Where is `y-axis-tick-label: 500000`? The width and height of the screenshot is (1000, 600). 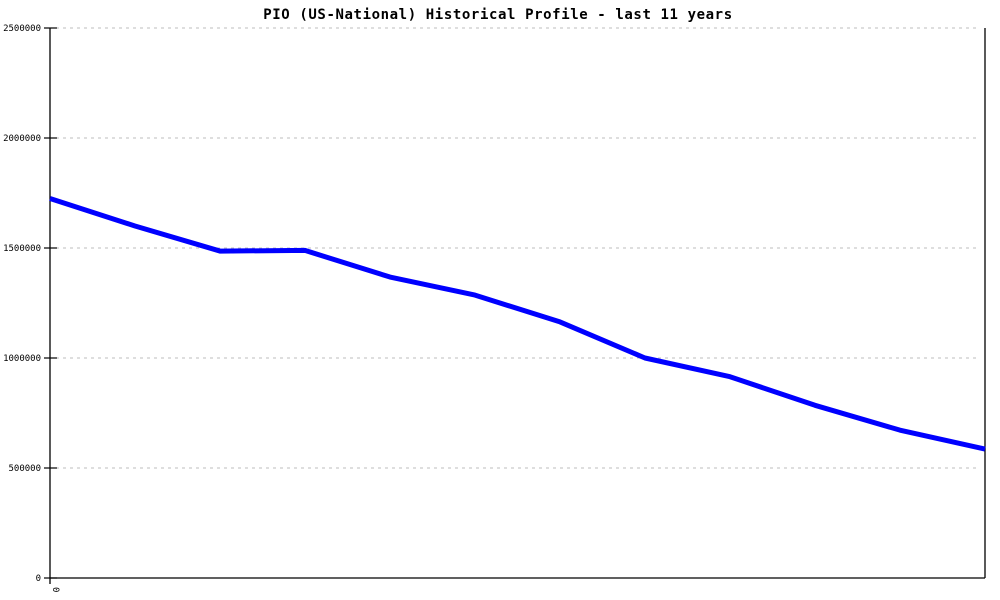 y-axis-tick-label: 500000 is located at coordinates (24, 469).